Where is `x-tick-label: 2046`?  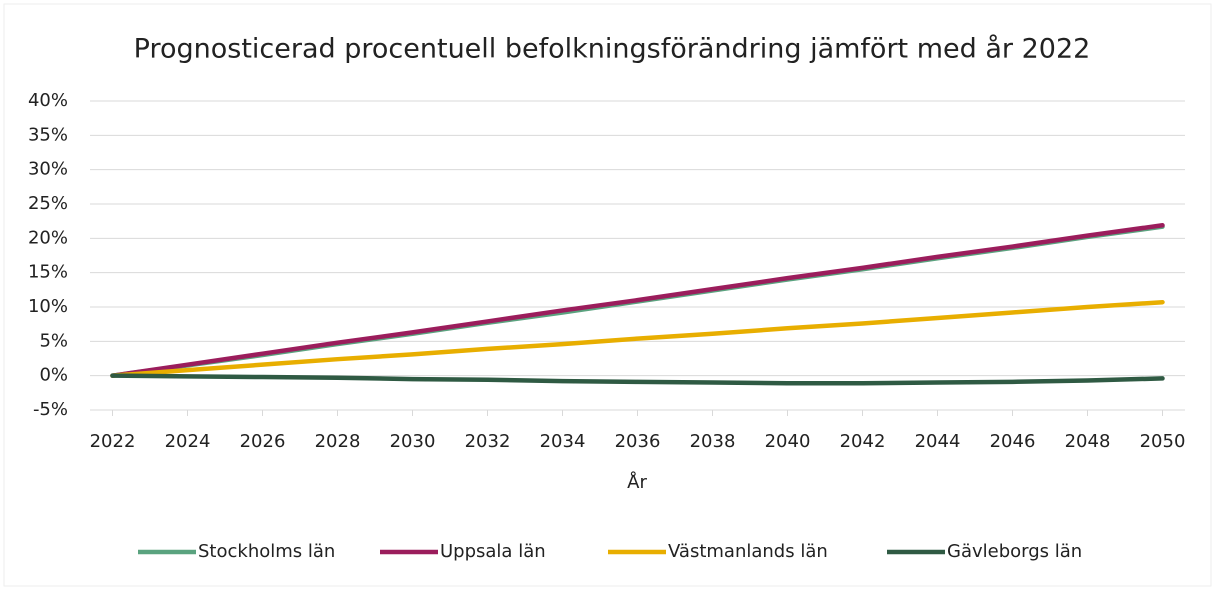
x-tick-label: 2046 is located at coordinates (1013, 441).